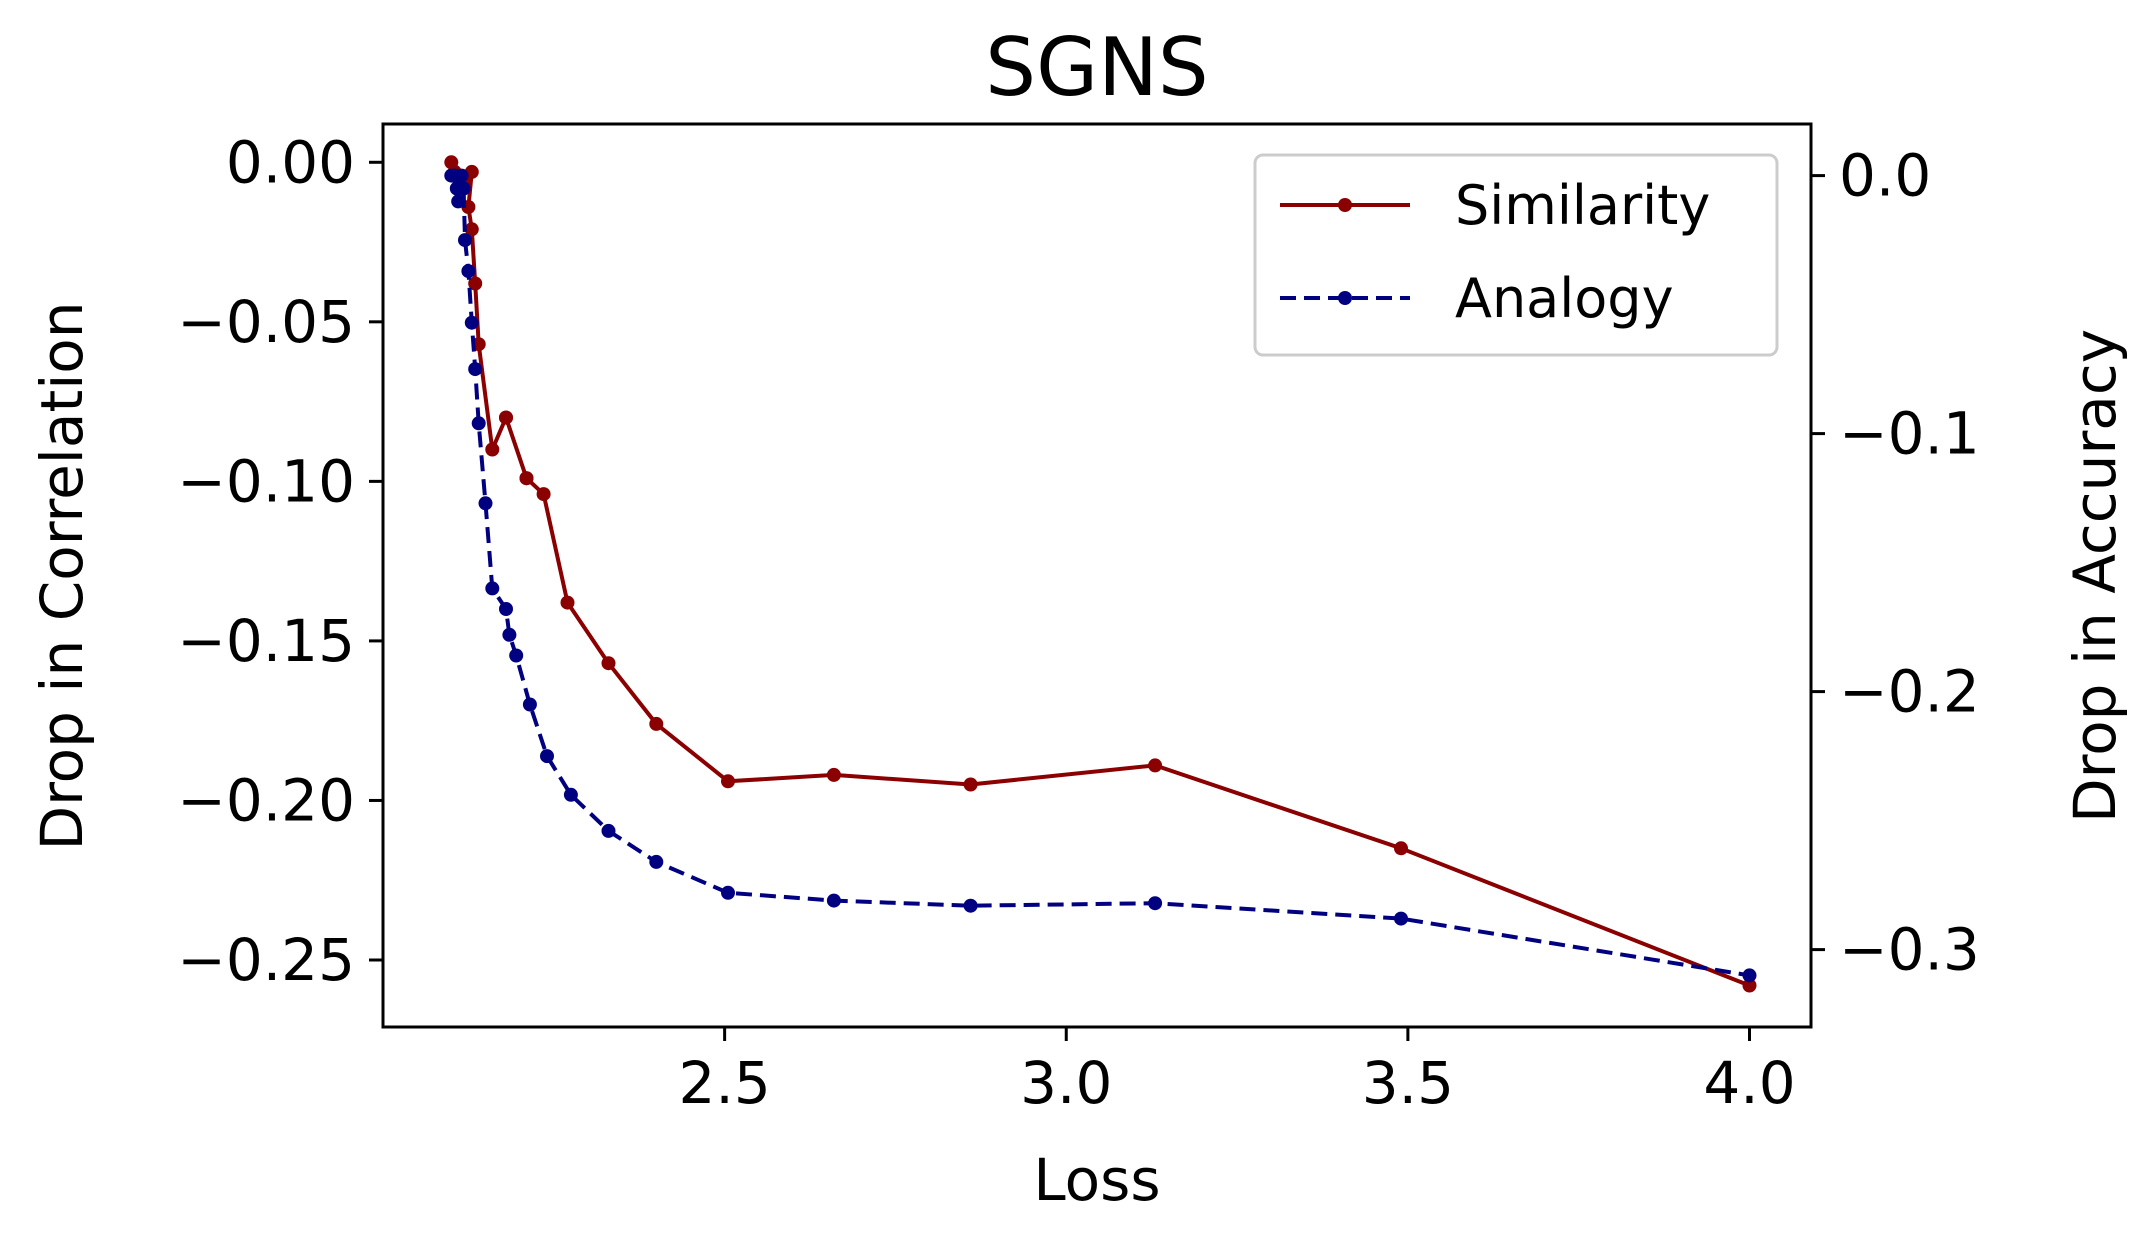 This screenshot has height=1245, width=2131. I want to click on legend-similarity-label: Similarity, so click(1582, 205).